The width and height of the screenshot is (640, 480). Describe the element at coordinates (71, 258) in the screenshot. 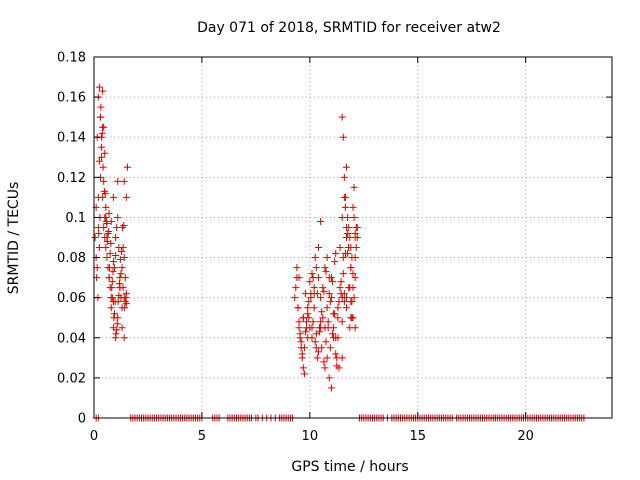

I see `y-tick-label: 0.08` at that location.